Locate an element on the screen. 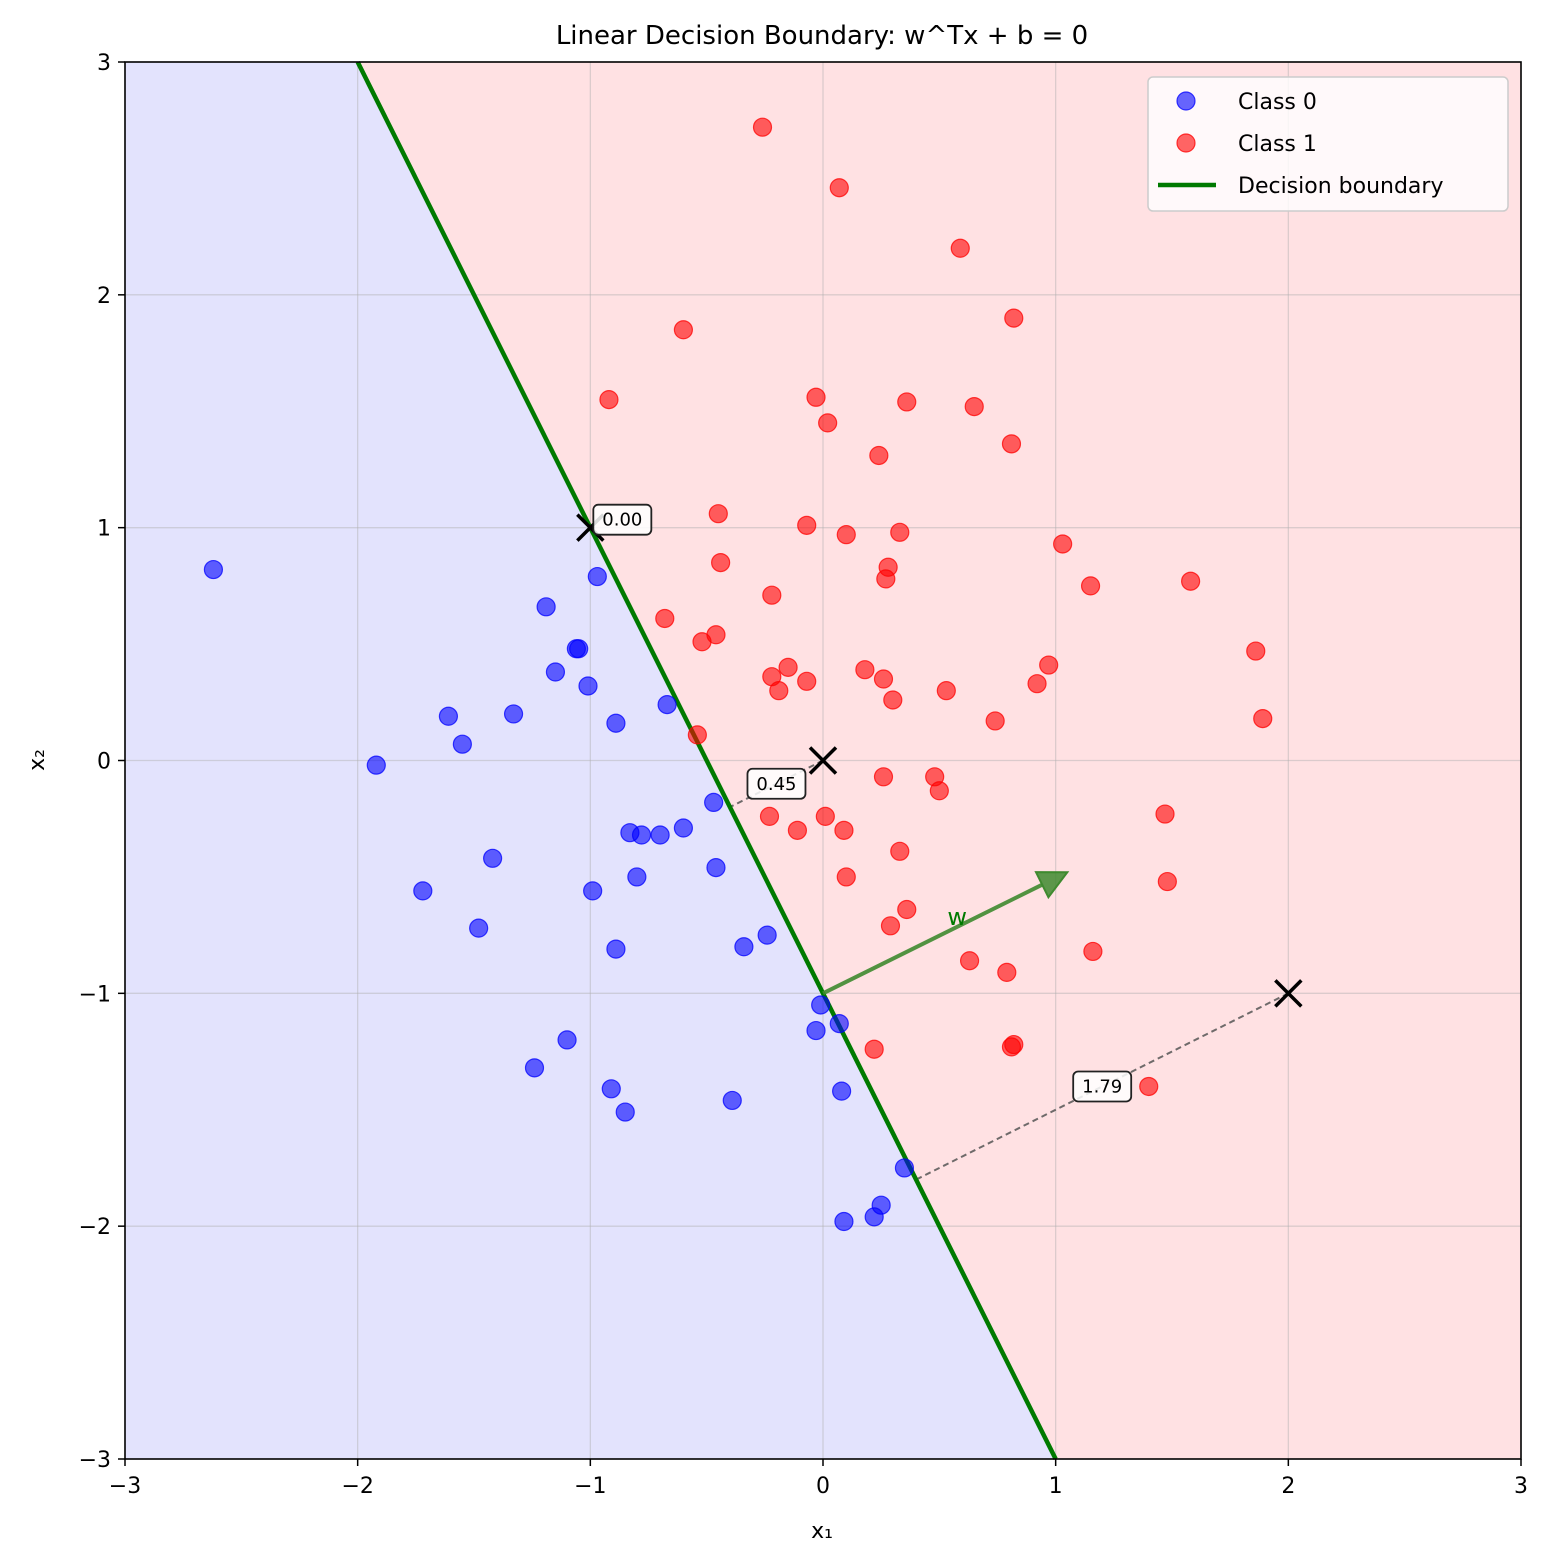  x-tick-label: −3 is located at coordinates (125, 1486).